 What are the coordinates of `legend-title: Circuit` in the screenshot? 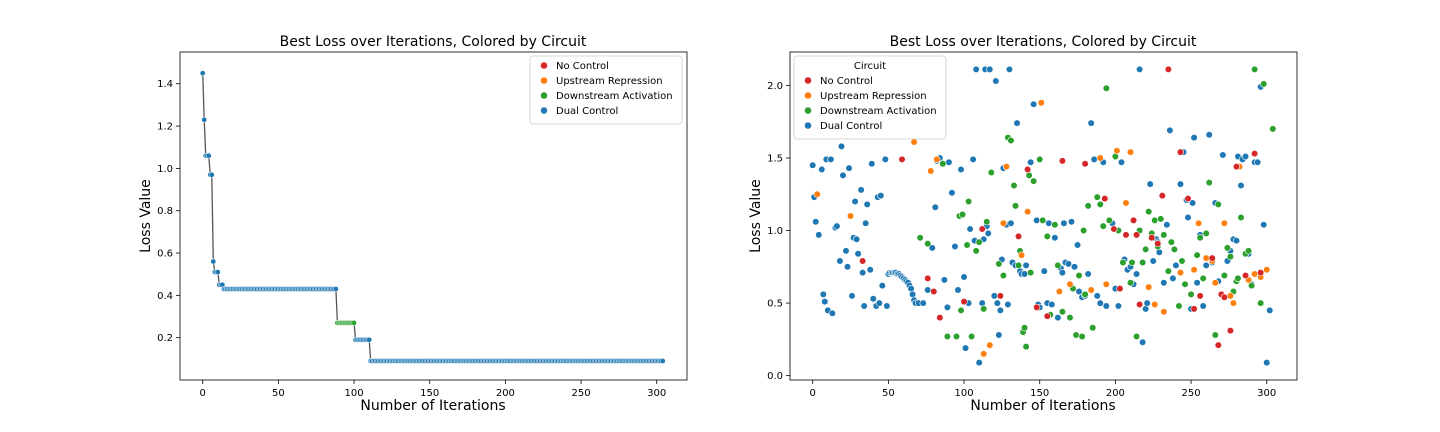 It's located at (870, 66).